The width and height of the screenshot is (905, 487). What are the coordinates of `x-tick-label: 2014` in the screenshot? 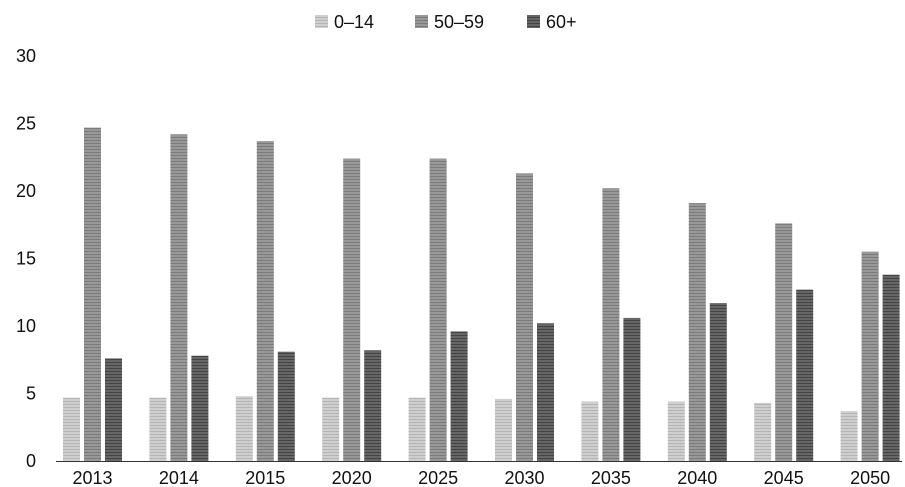 It's located at (179, 477).